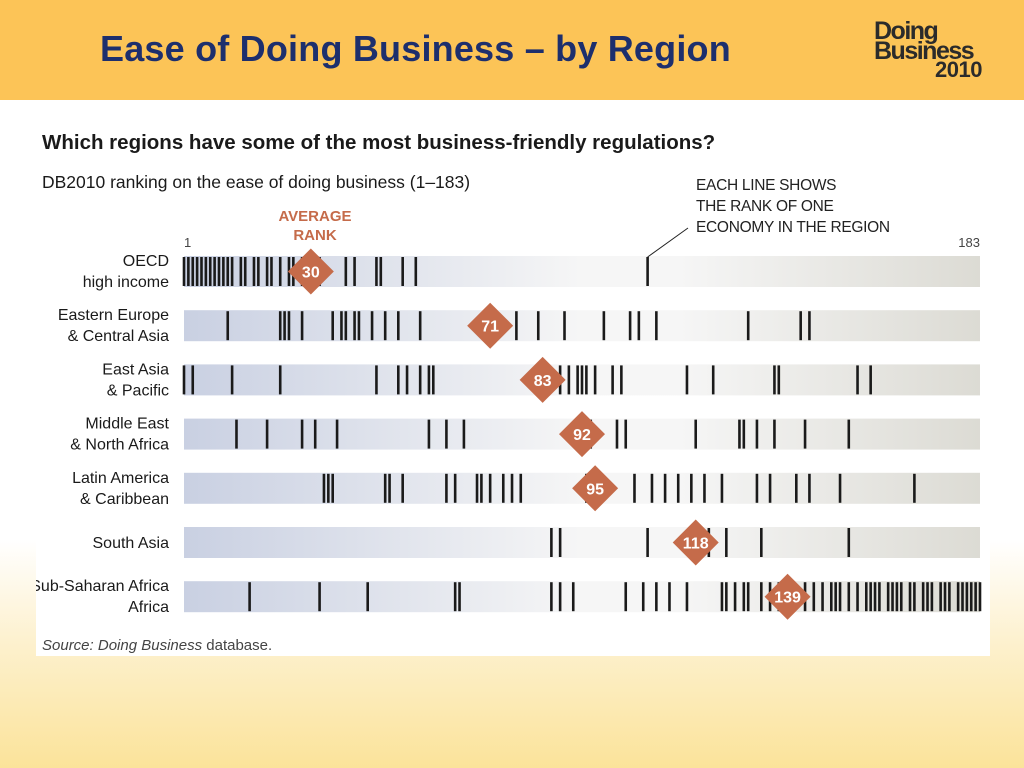  Describe the element at coordinates (958, 69) in the screenshot. I see `logo-line-3: 2010` at that location.